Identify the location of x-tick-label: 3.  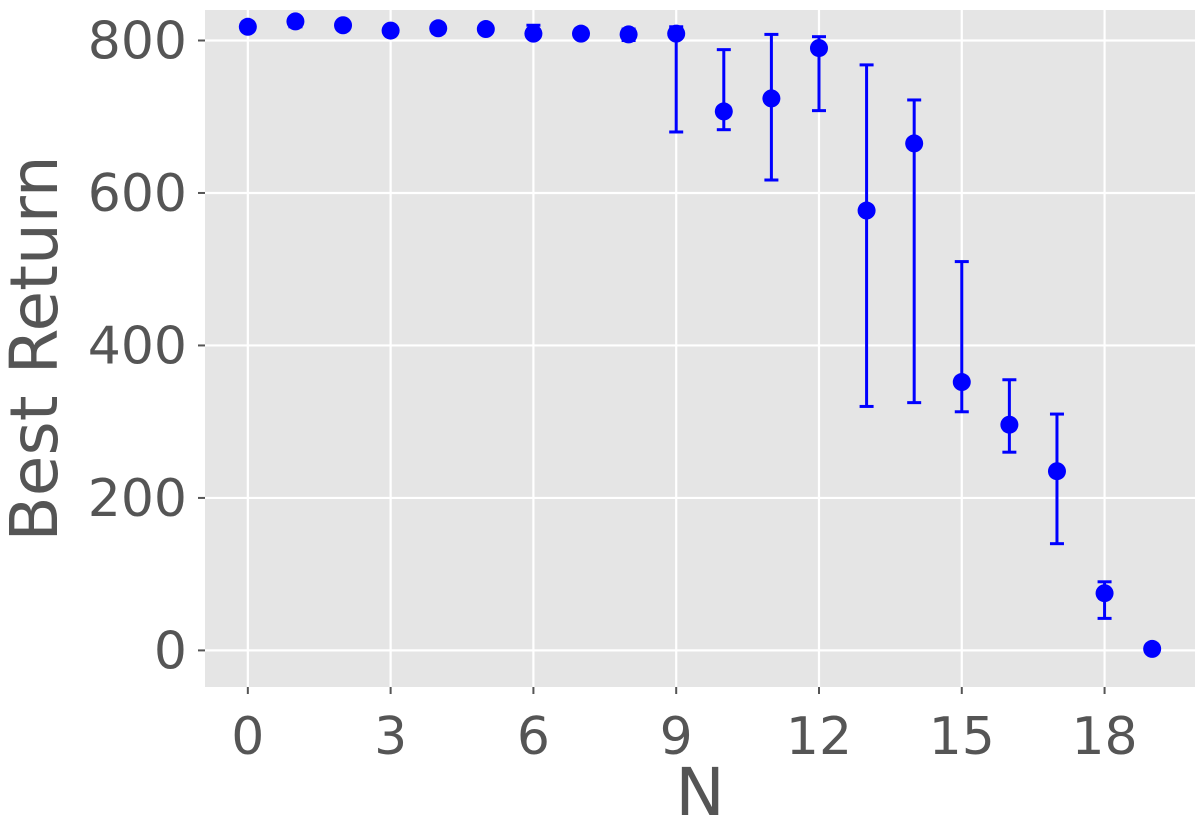
(390, 737).